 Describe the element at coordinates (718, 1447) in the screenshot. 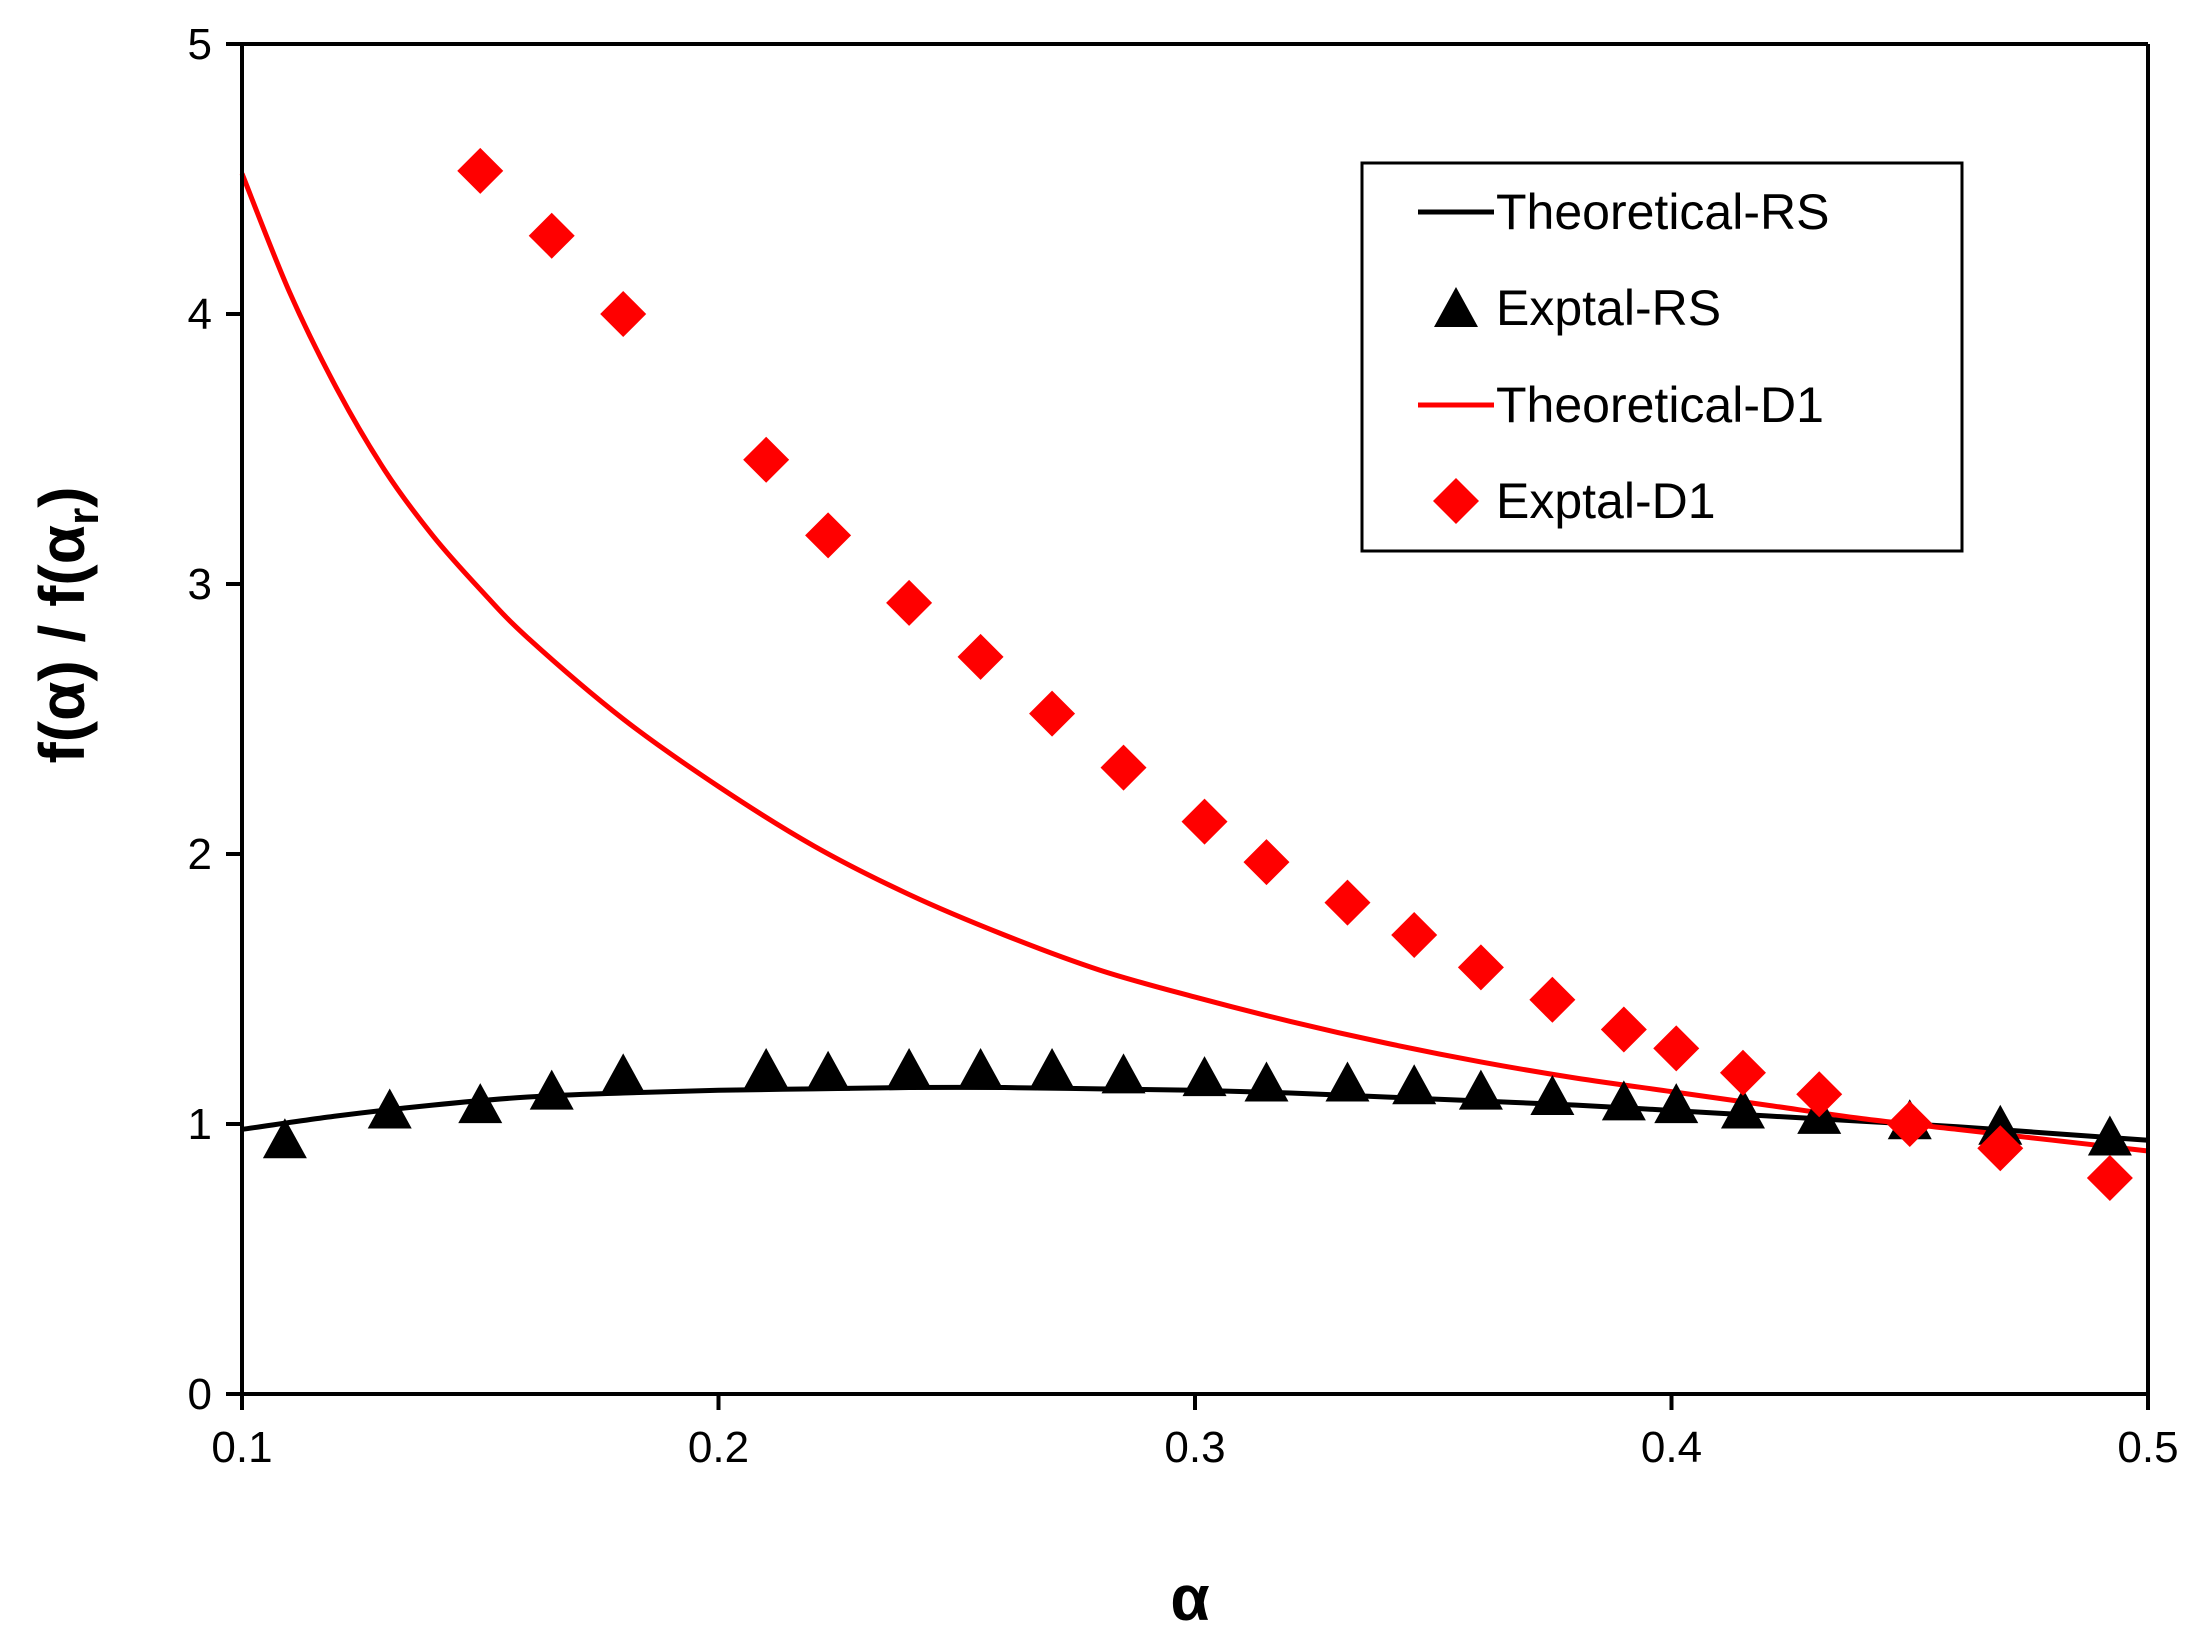

I see `x-tick-label: 0.2` at that location.